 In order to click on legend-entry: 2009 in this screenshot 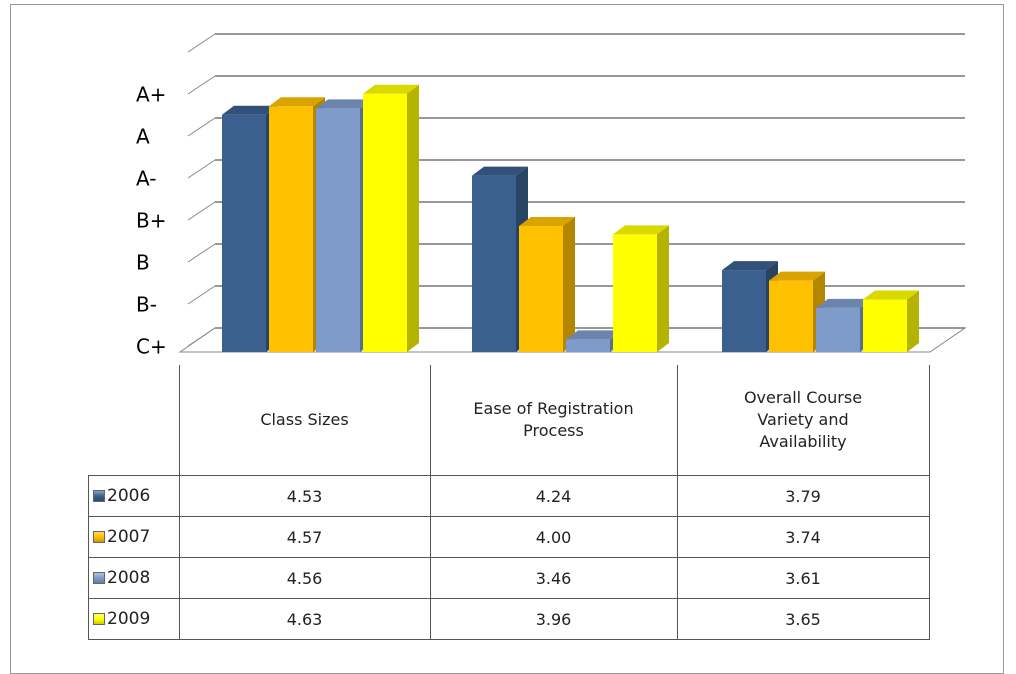, I will do `click(134, 619)`.